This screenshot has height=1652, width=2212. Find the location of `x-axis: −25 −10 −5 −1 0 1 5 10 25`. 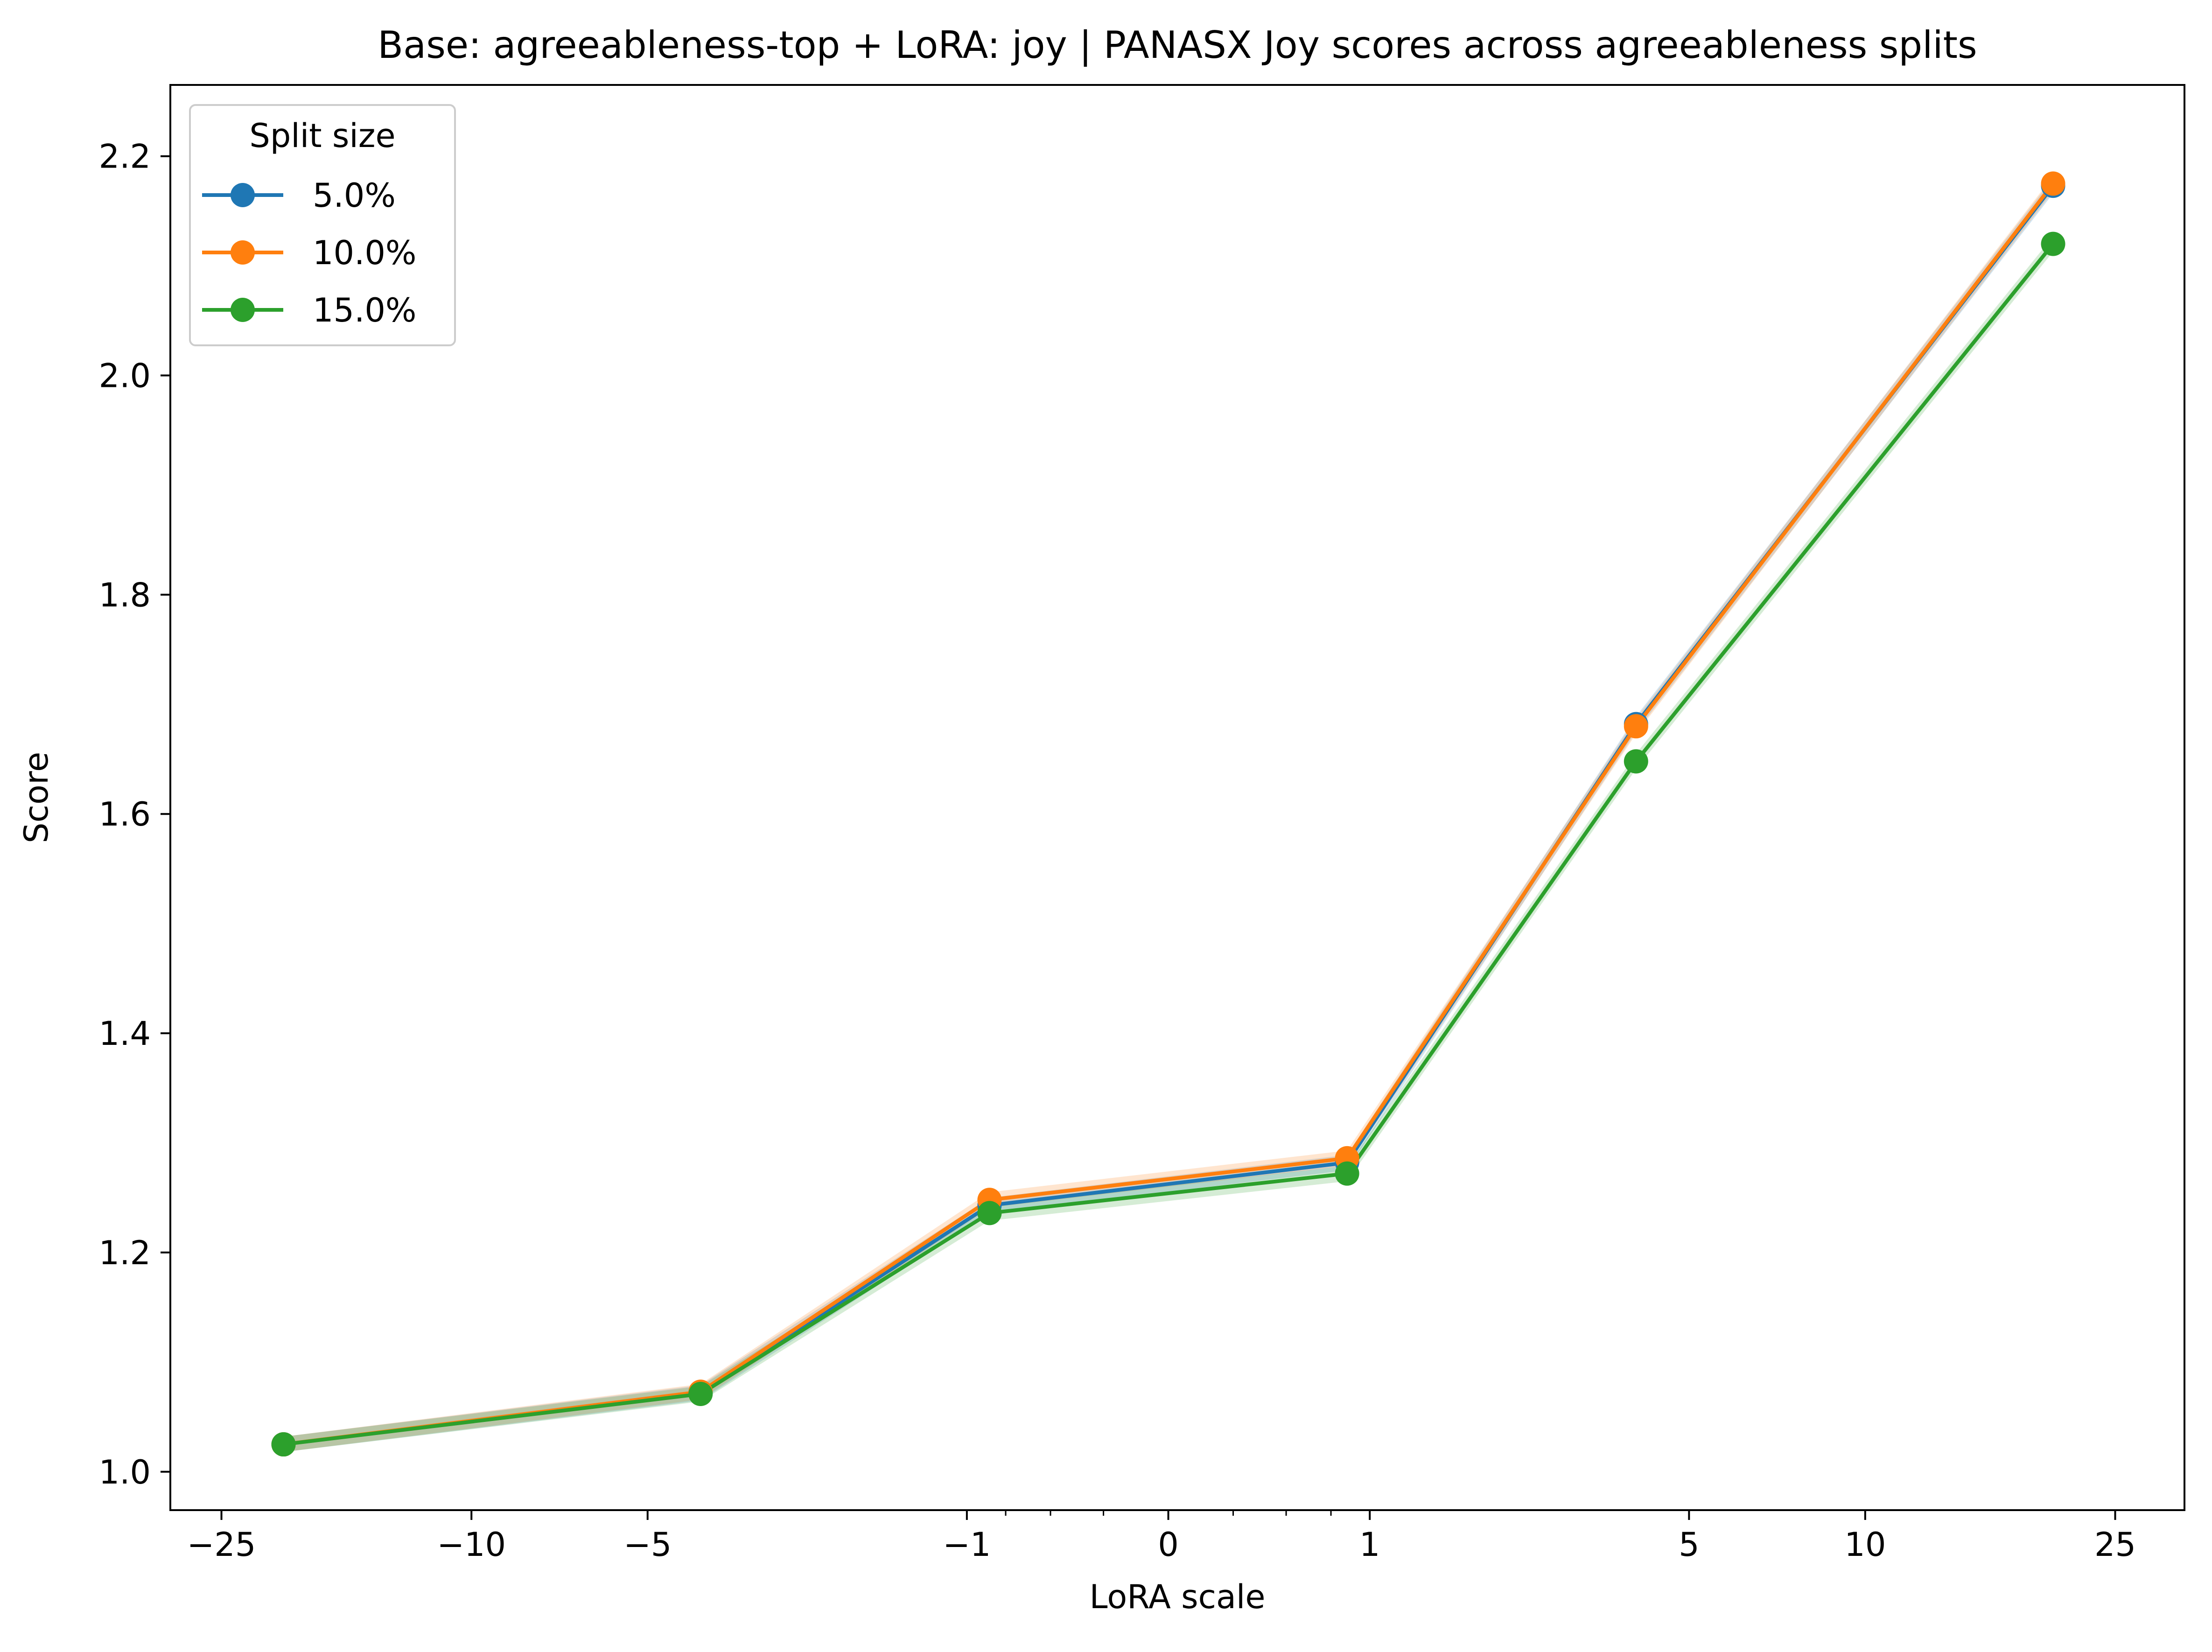

x-axis: −25 −10 −5 −1 0 1 5 10 25 is located at coordinates (1161, 1537).